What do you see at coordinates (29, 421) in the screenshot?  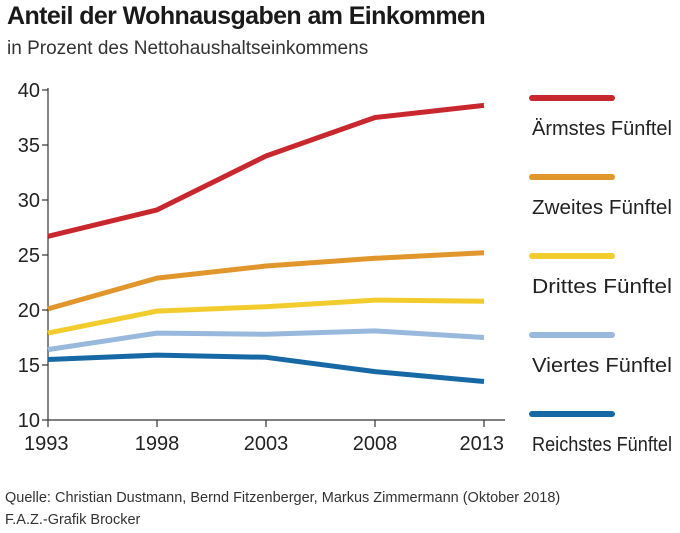 I see `y-tick-label: 10` at bounding box center [29, 421].